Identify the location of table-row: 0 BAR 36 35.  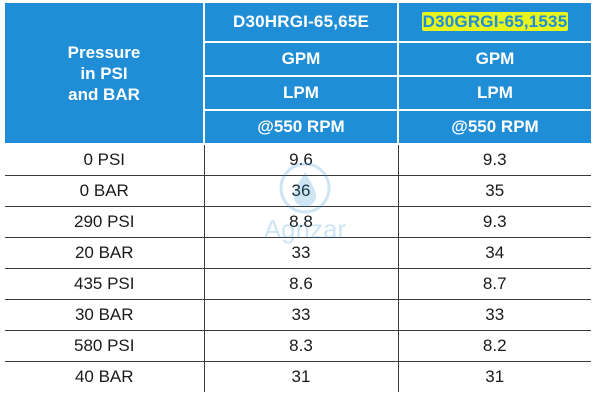
(298, 191).